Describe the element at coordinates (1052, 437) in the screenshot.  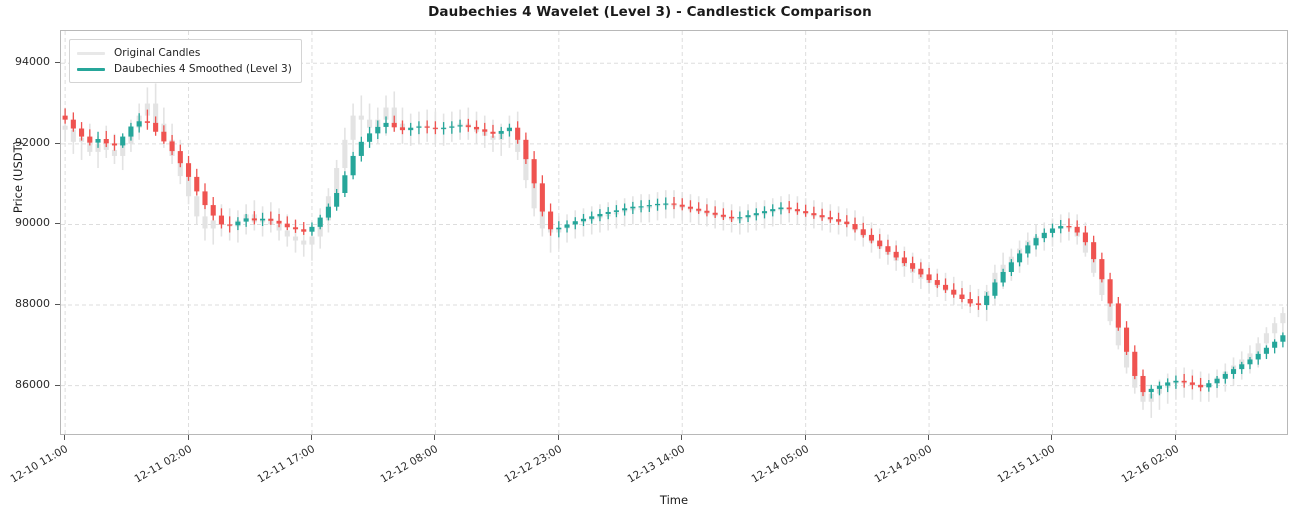
I see `x-axis-tick-mark` at that location.